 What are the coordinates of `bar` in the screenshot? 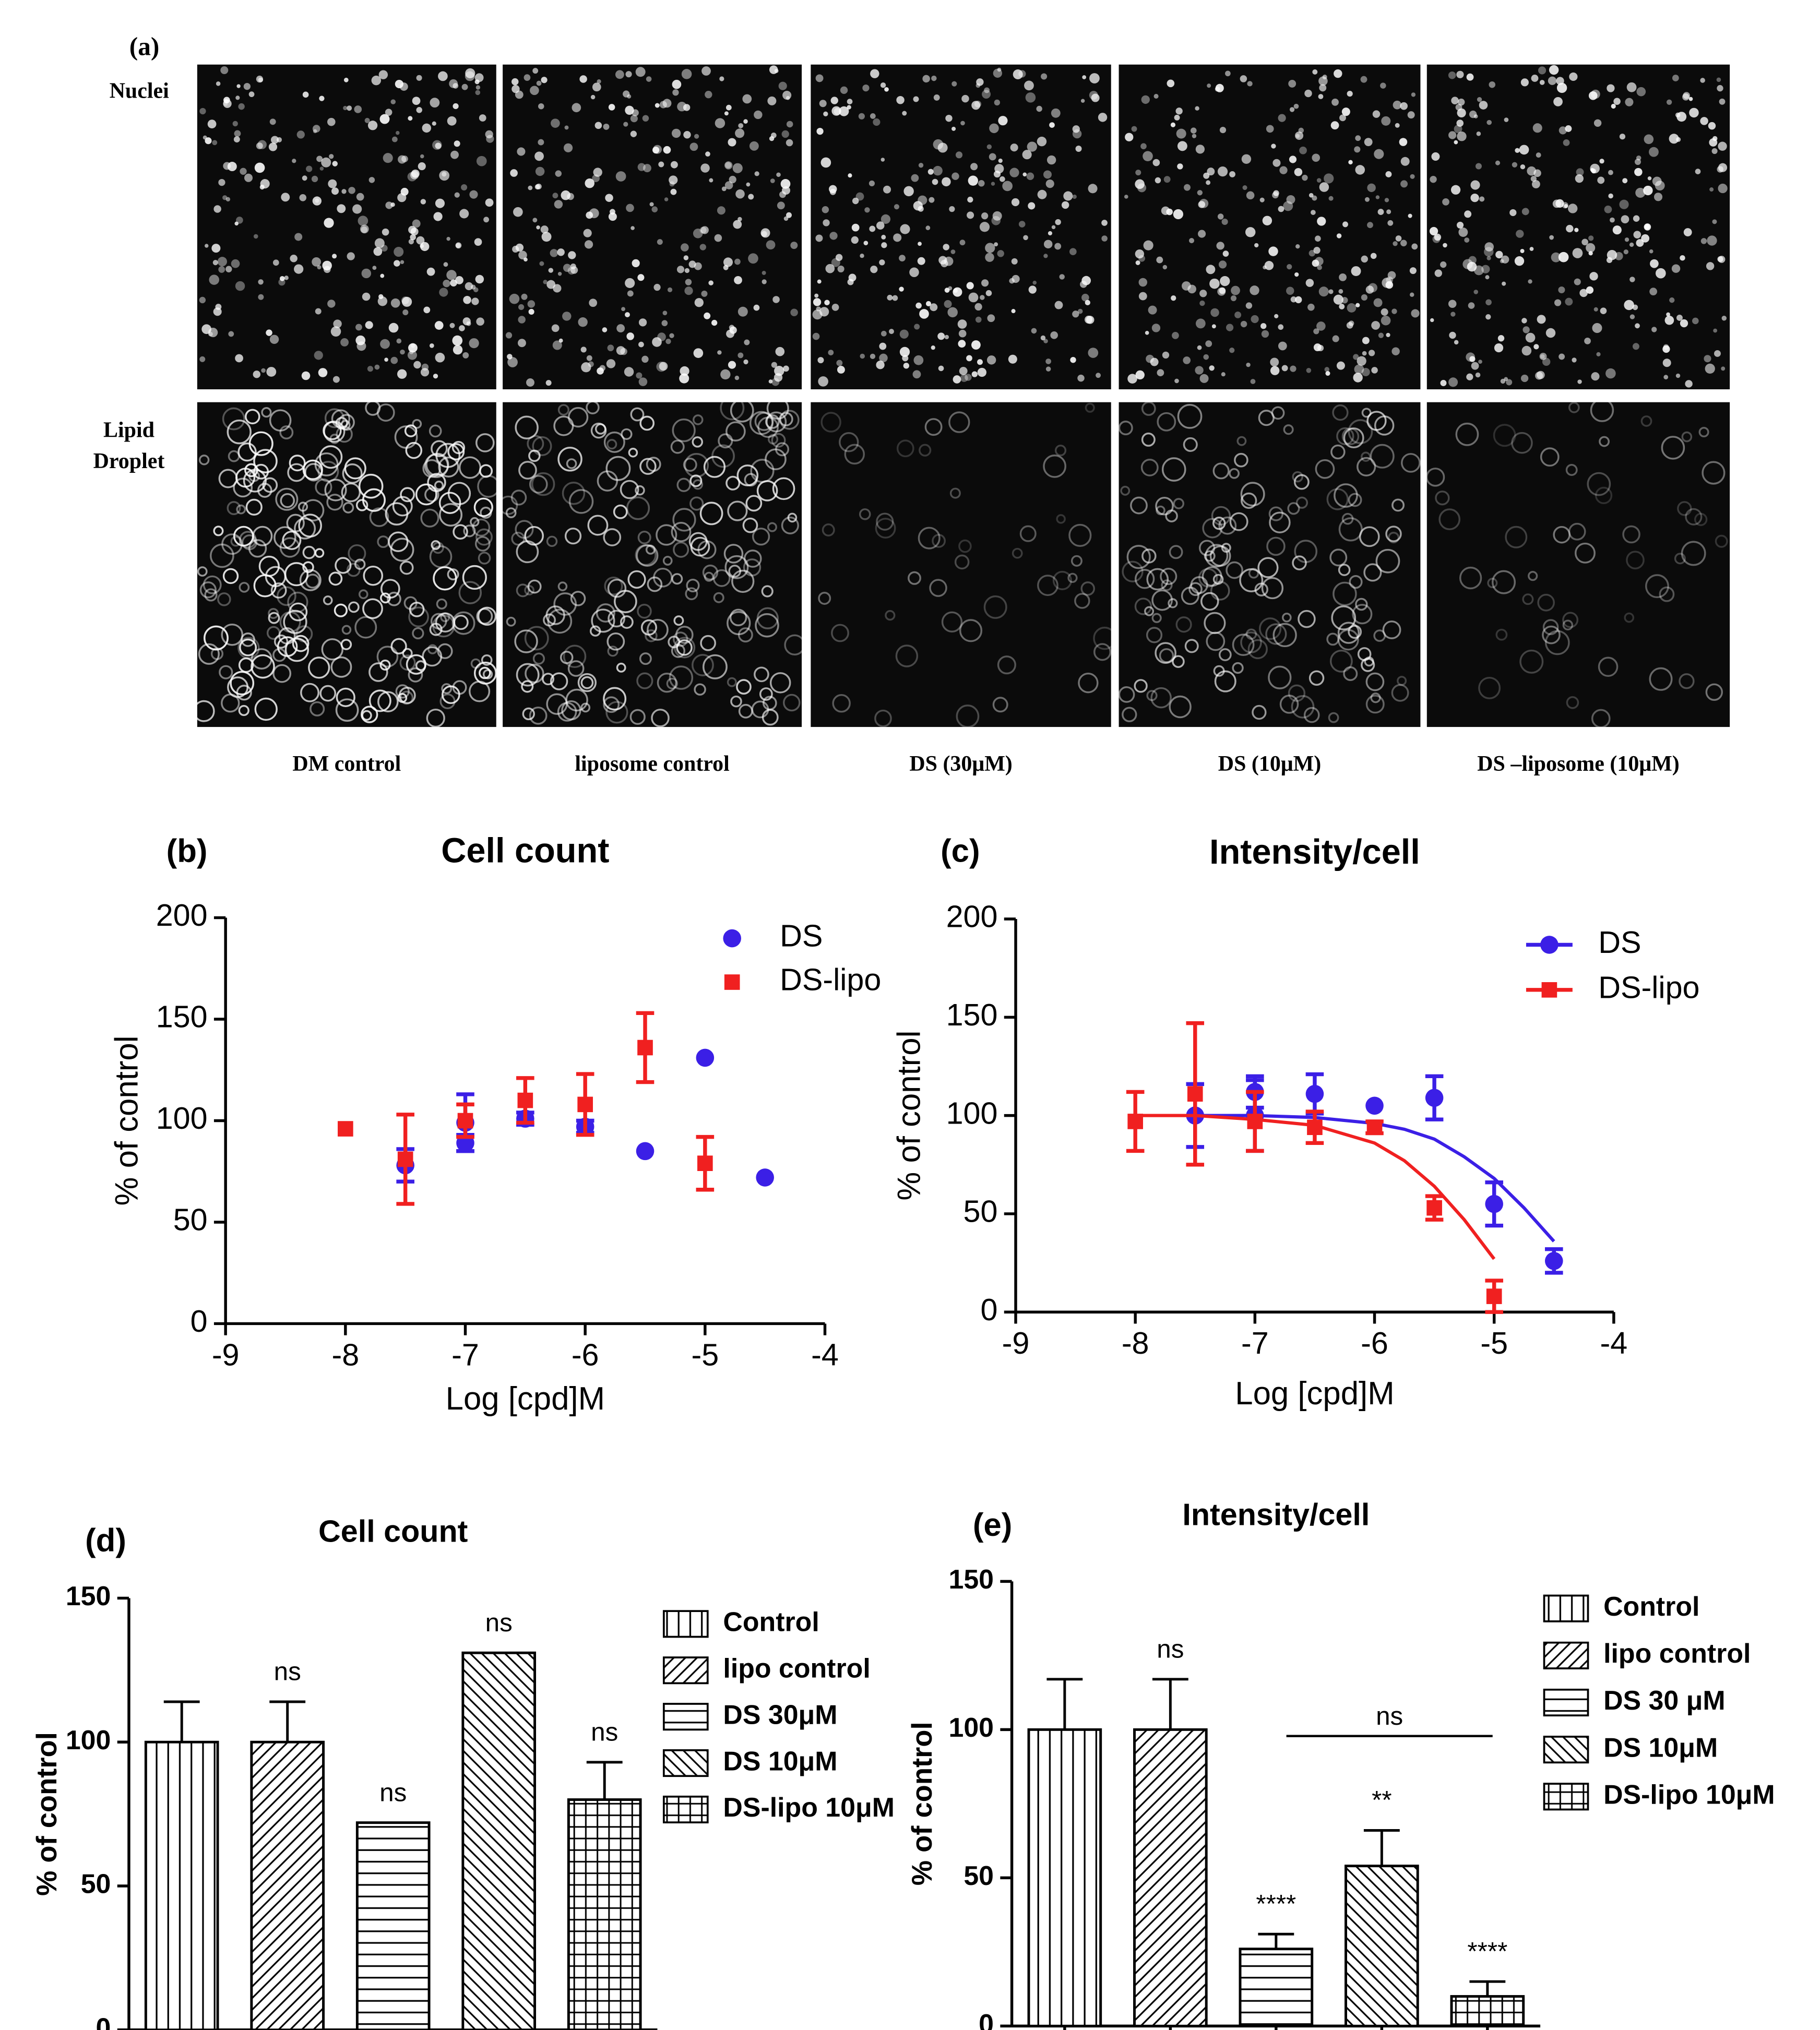 It's located at (288, 1885).